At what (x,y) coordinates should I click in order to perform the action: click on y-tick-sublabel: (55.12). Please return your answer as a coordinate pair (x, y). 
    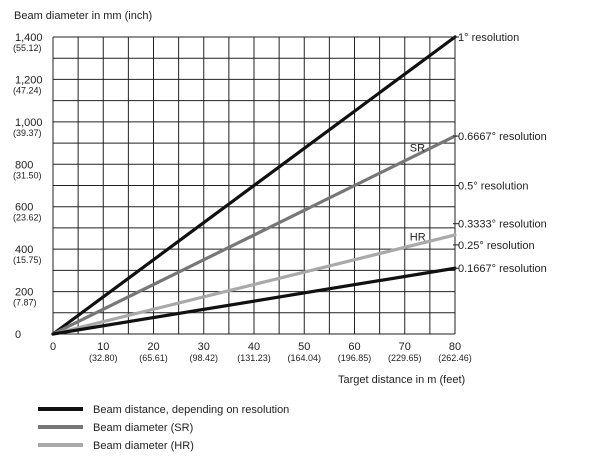
    Looking at the image, I should click on (27, 48).